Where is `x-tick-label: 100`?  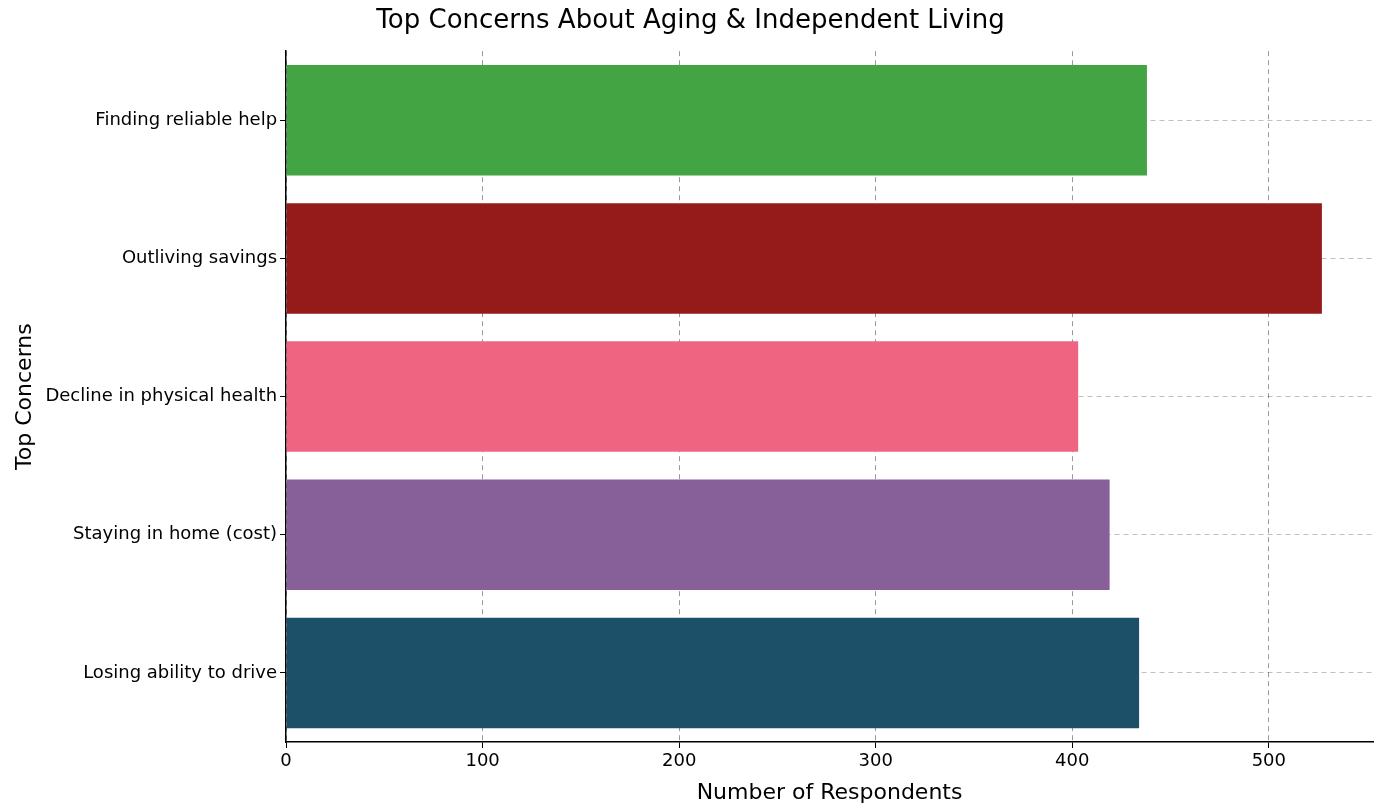
x-tick-label: 100 is located at coordinates (482, 760).